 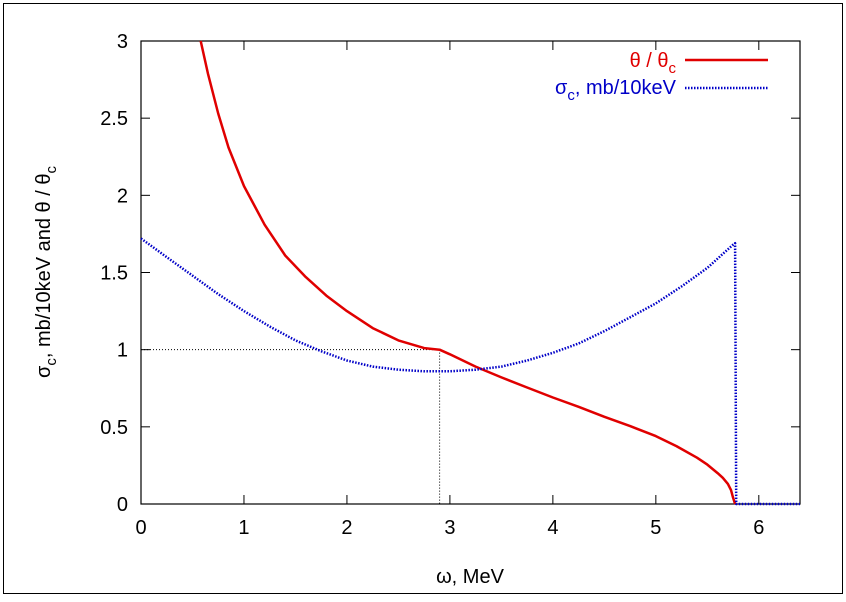 I want to click on y-tick-label: 0.5, so click(x=114, y=428).